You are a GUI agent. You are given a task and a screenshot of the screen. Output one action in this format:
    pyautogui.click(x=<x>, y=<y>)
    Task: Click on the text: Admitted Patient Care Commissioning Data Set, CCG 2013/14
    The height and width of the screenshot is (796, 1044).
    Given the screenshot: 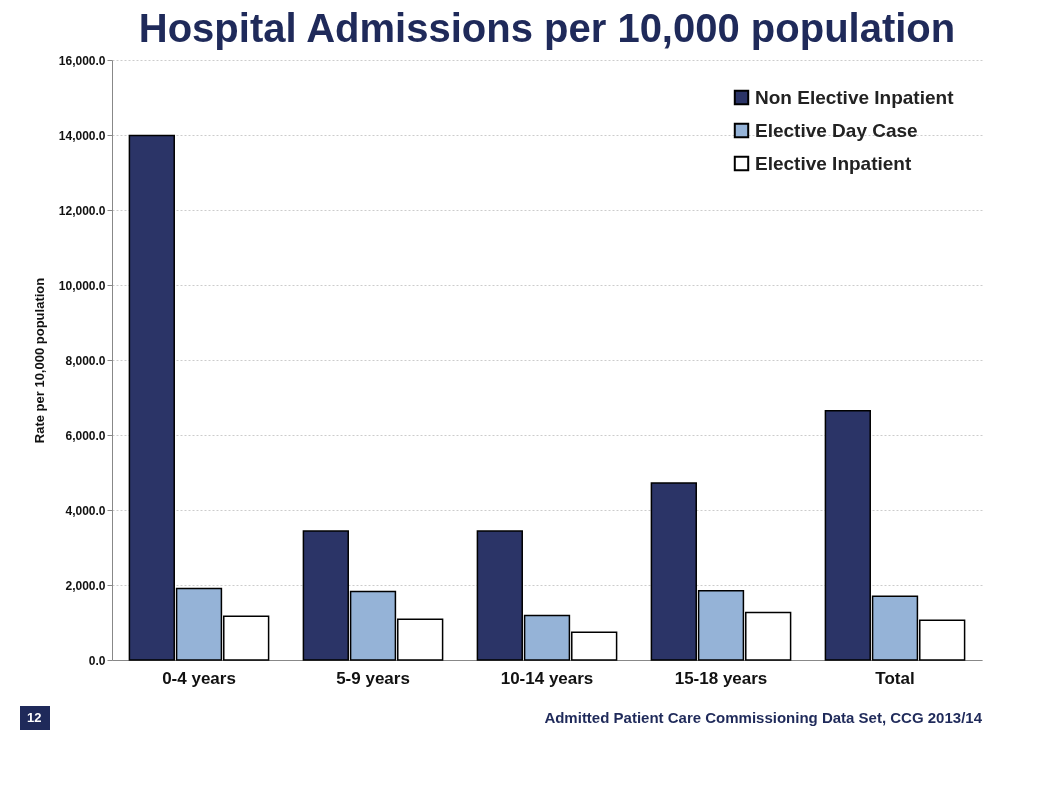 What is the action you would take?
    pyautogui.click(x=763, y=717)
    